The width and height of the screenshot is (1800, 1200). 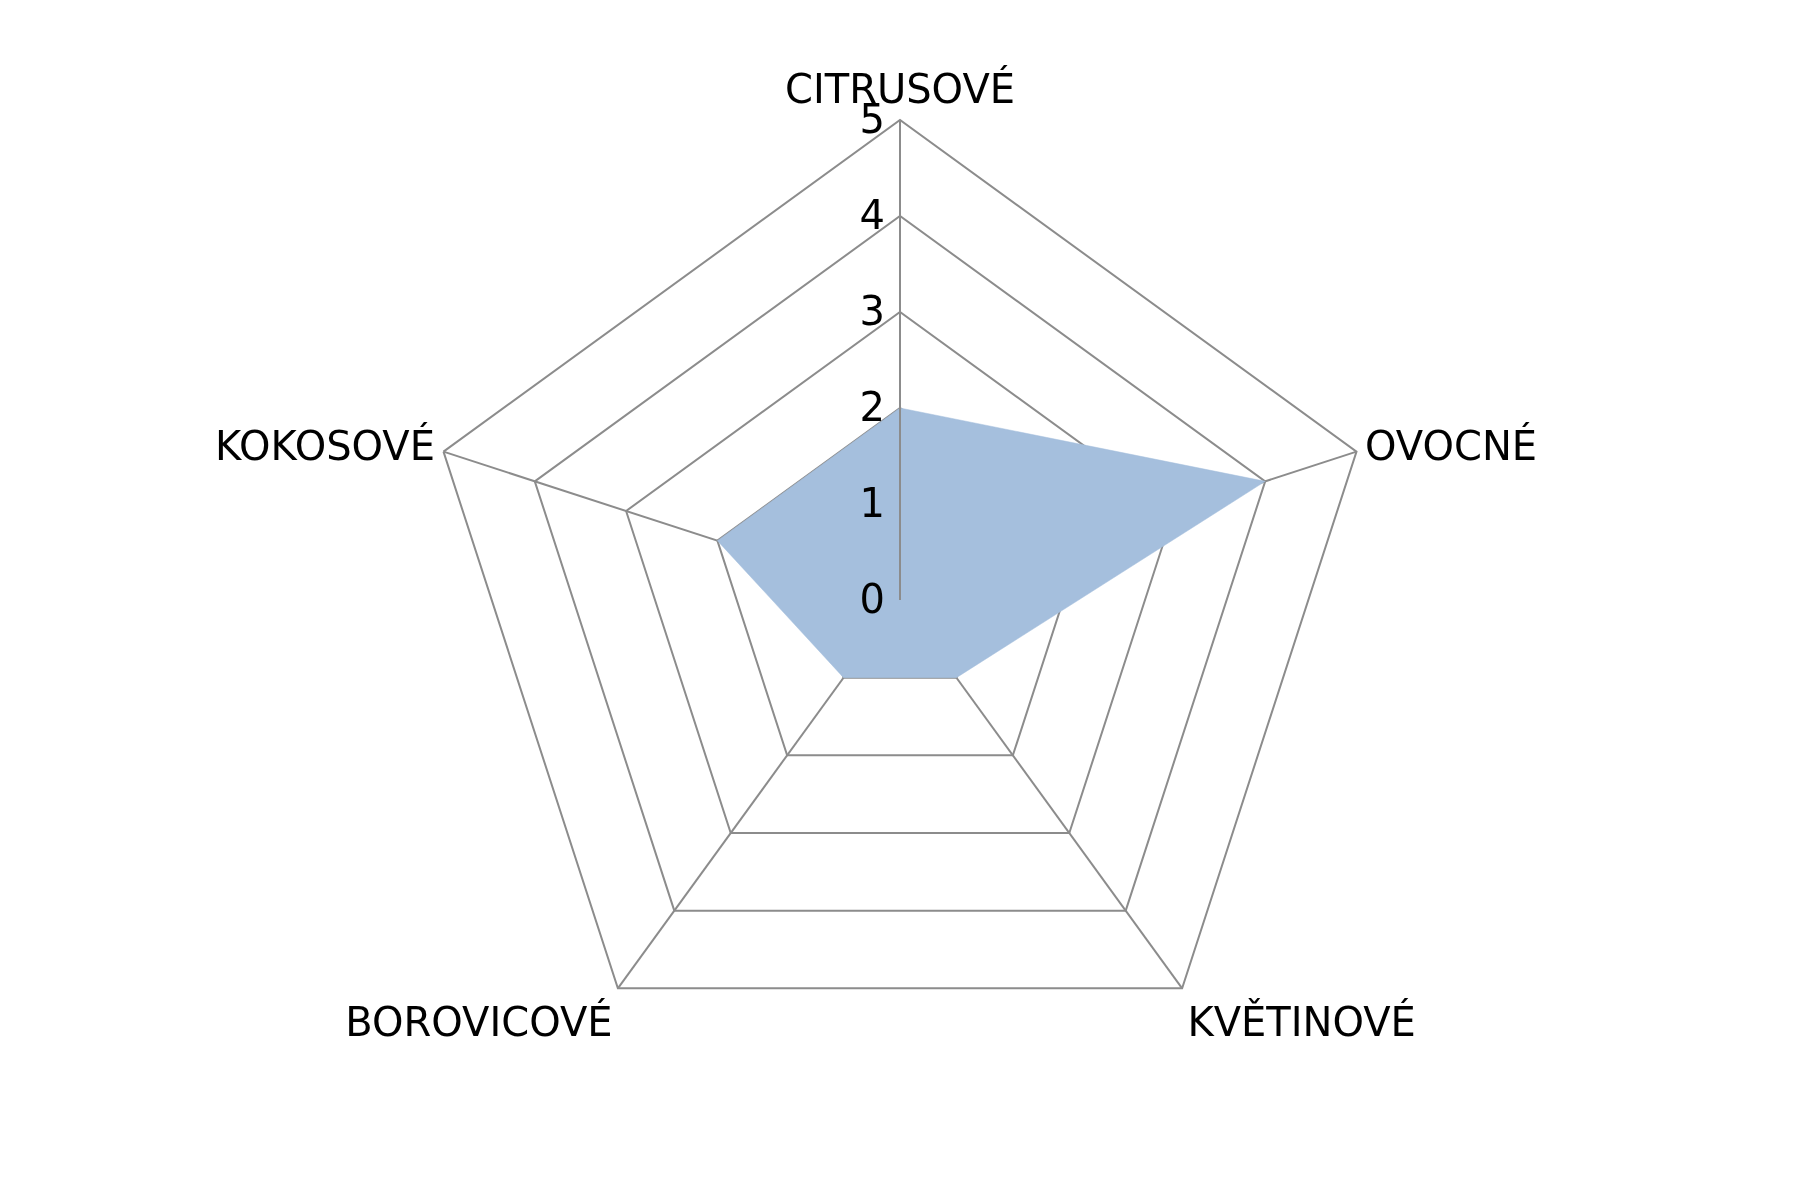 I want to click on y-tick-label: 1, so click(x=872, y=503).